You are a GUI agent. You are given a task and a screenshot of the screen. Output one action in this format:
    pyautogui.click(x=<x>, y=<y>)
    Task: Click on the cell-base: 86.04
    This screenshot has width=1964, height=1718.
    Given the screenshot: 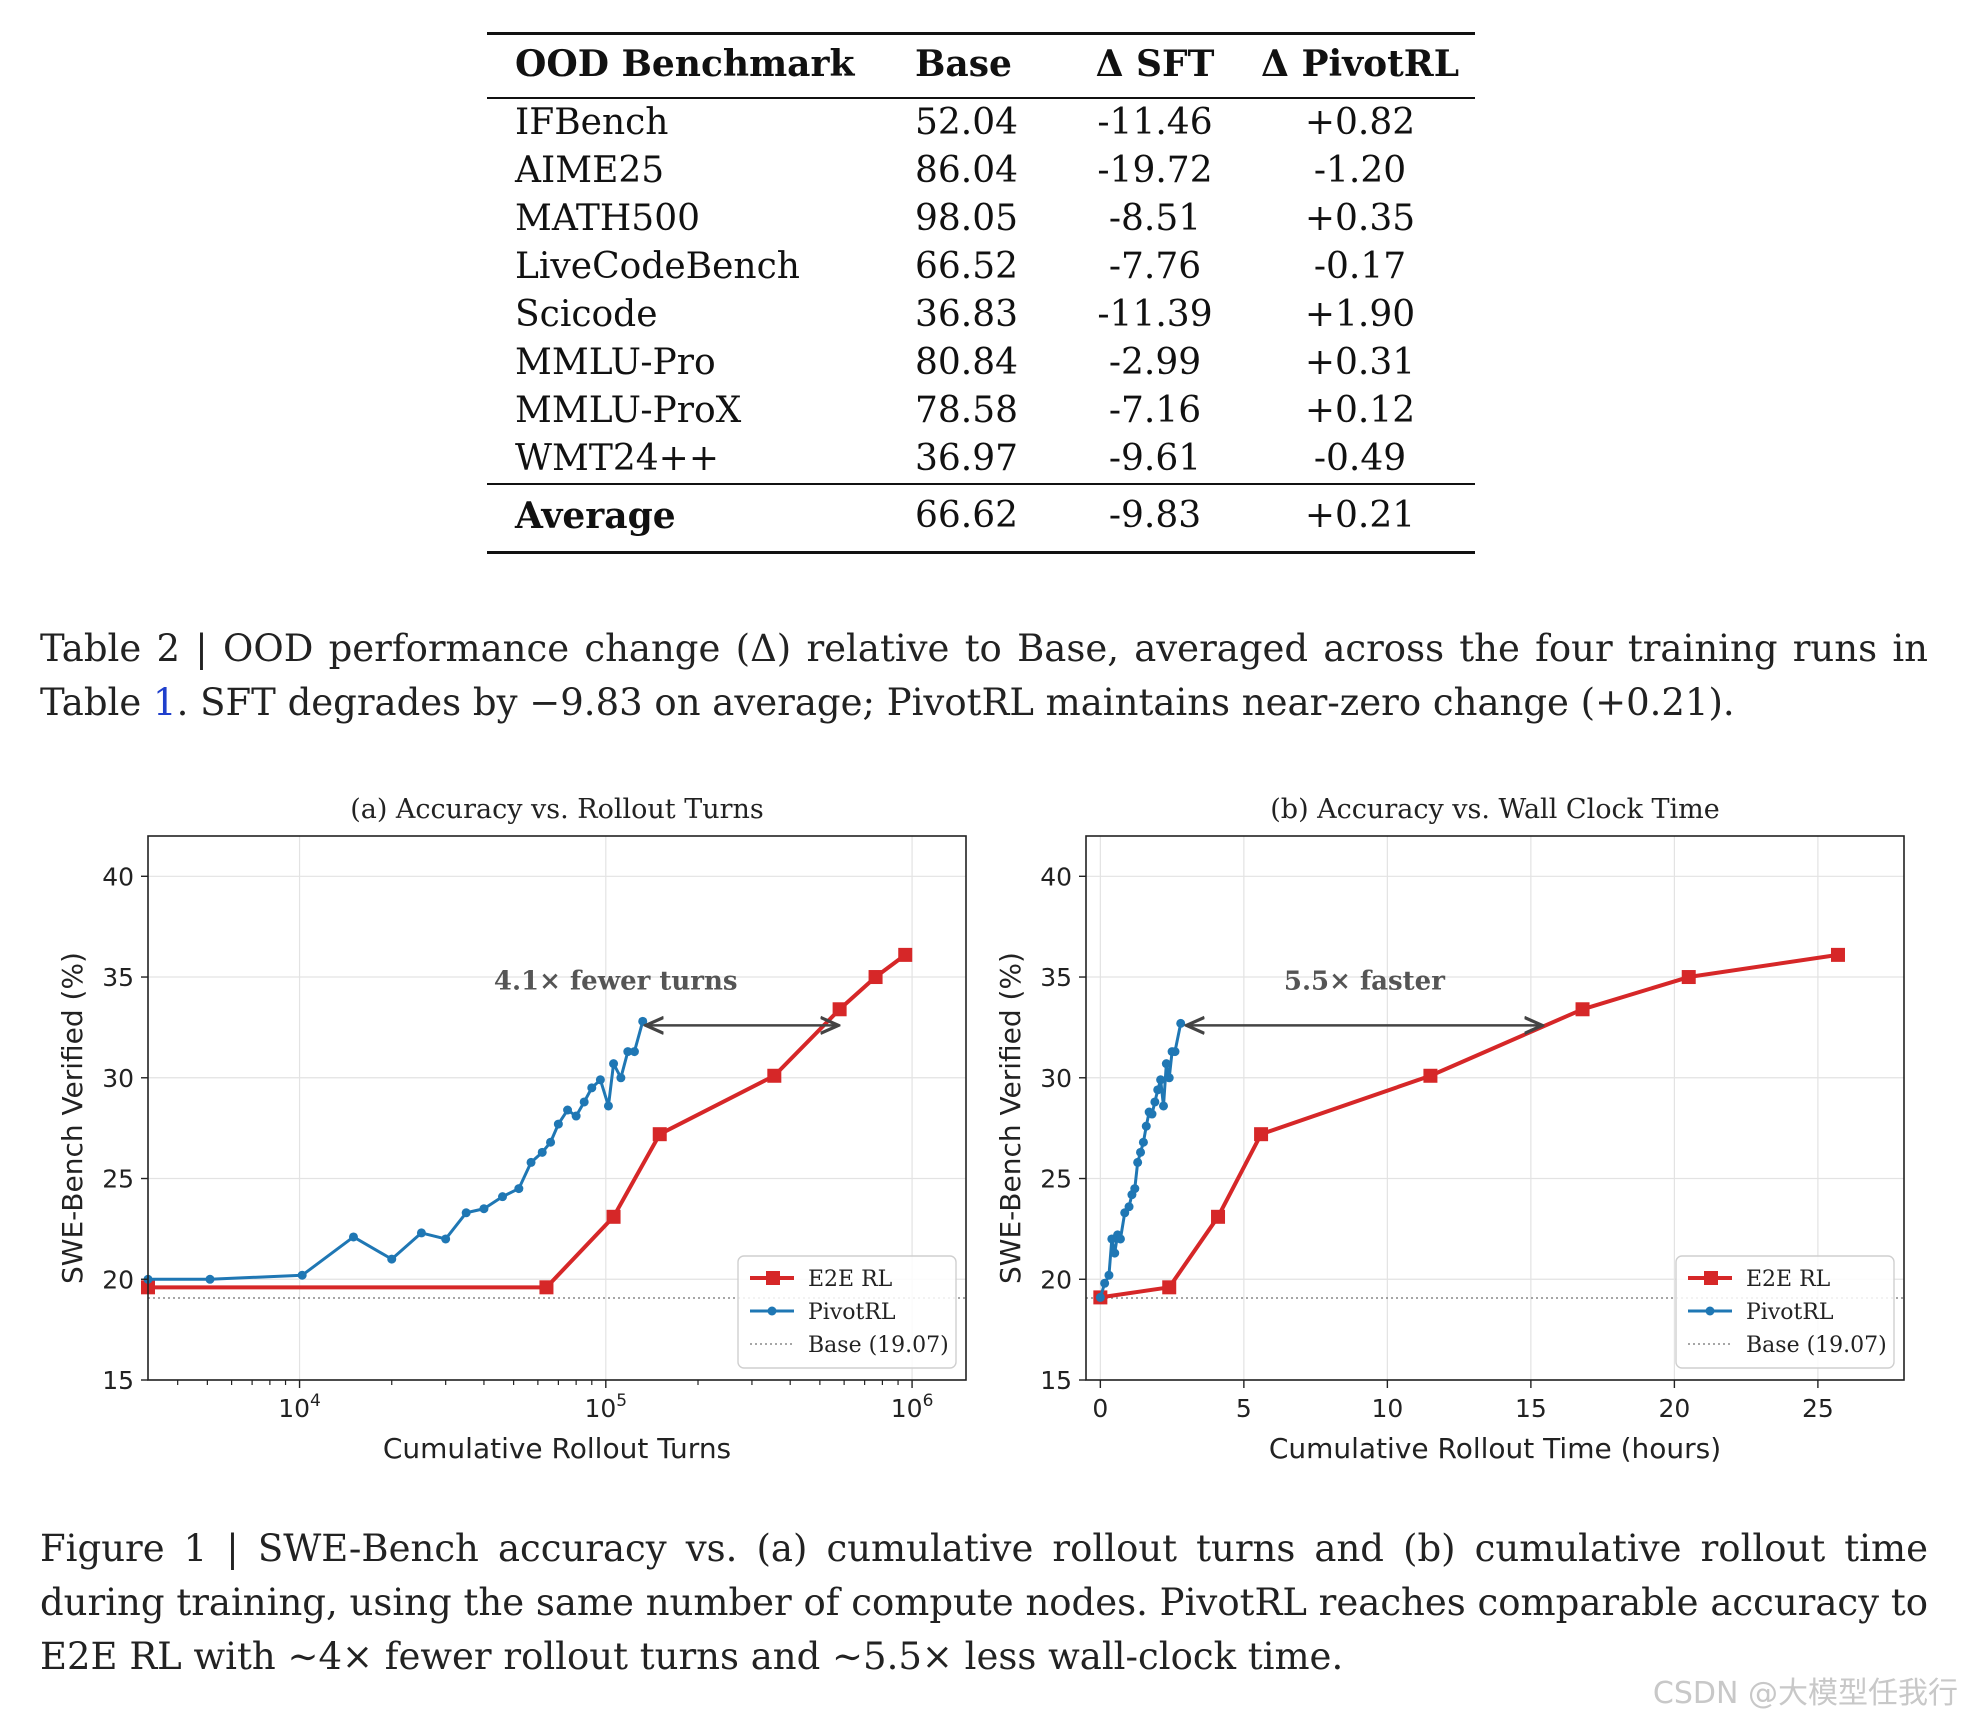 What is the action you would take?
    pyautogui.click(x=967, y=170)
    